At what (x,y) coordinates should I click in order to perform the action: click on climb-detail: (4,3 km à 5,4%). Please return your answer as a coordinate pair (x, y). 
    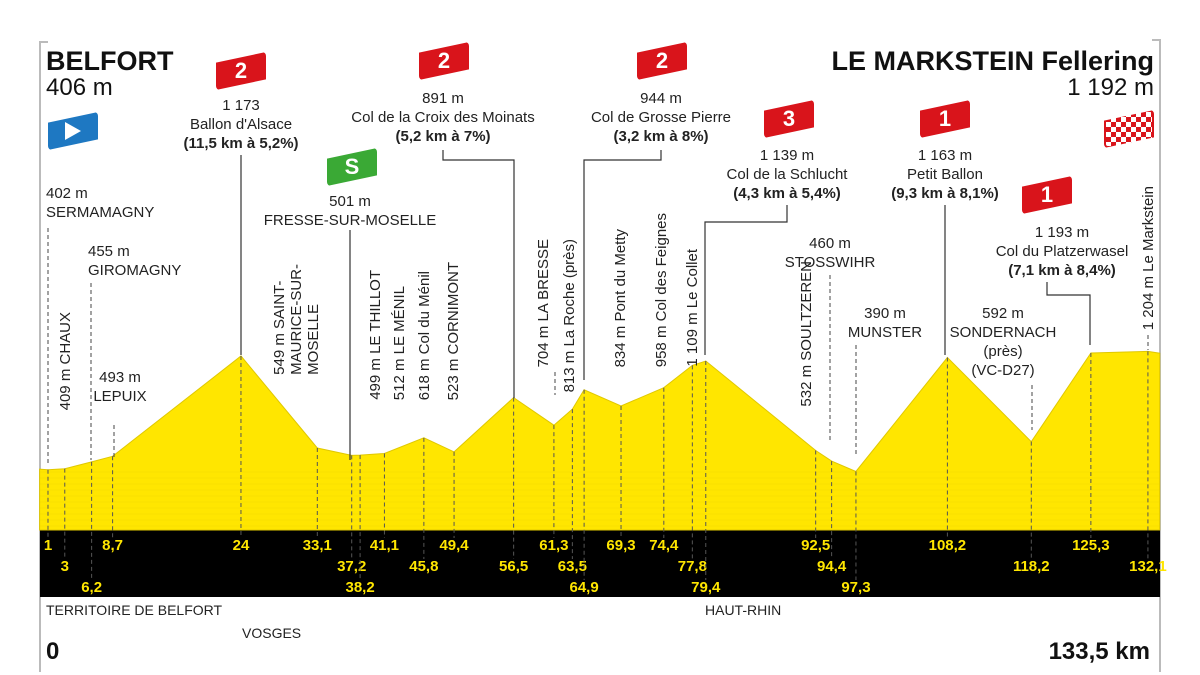
    Looking at the image, I should click on (787, 193).